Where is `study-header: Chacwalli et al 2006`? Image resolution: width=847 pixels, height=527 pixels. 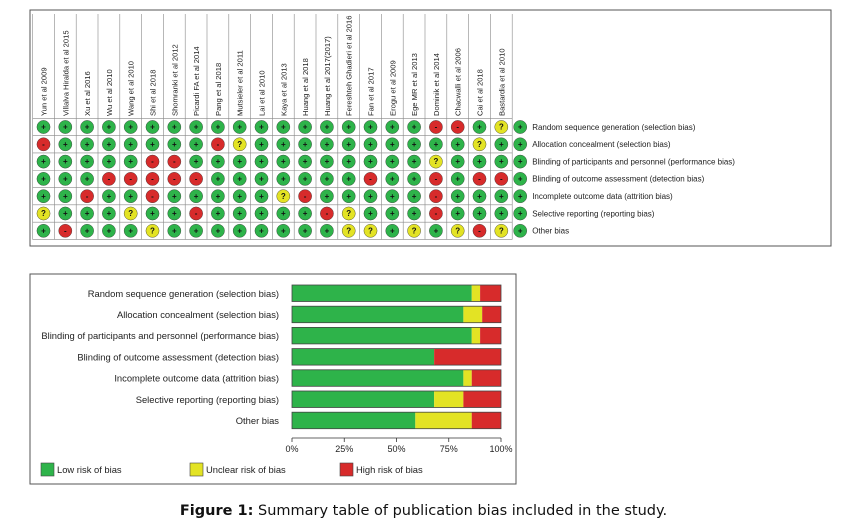 study-header: Chacwalli et al 2006 is located at coordinates (458, 82).